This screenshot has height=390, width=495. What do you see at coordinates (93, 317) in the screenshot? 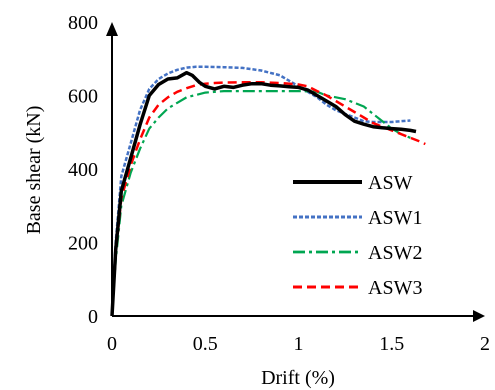
I see `y-tick-label: 0` at bounding box center [93, 317].